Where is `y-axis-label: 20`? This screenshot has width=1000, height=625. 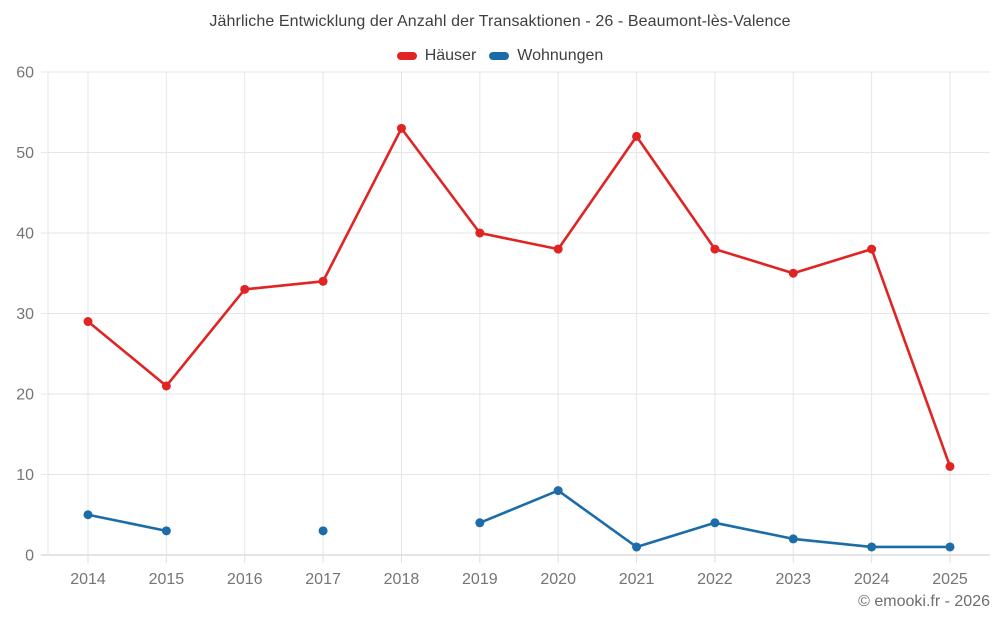 y-axis-label: 20 is located at coordinates (25, 395).